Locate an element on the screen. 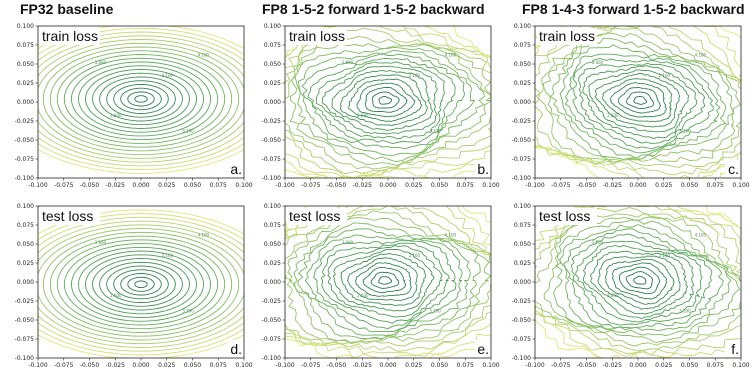  panel-letter-label: c. is located at coordinates (733, 169).